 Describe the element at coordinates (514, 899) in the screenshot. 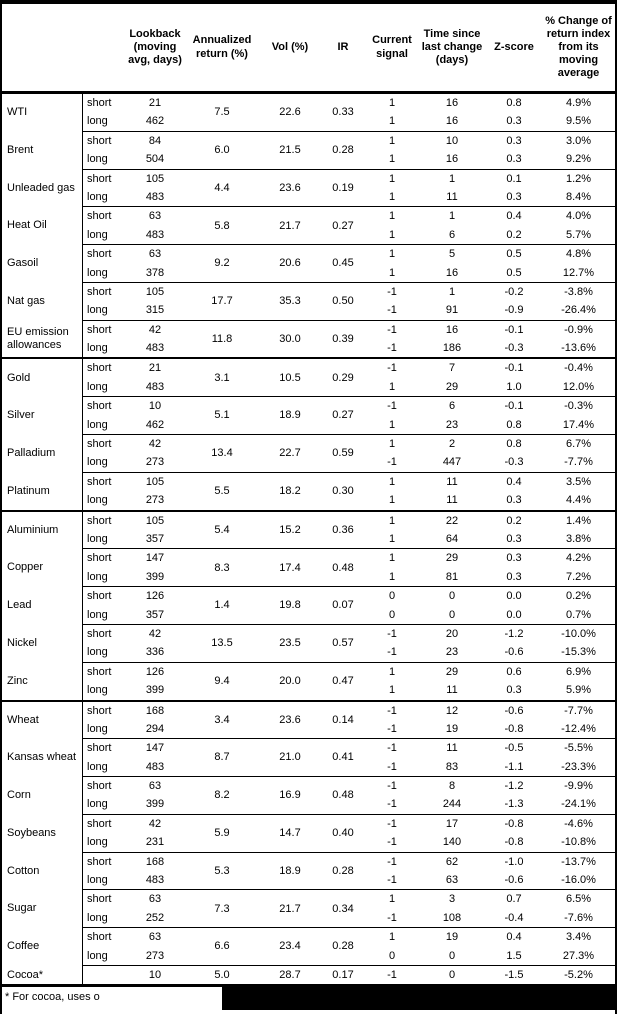

I see `z-score-value: 0.7` at that location.